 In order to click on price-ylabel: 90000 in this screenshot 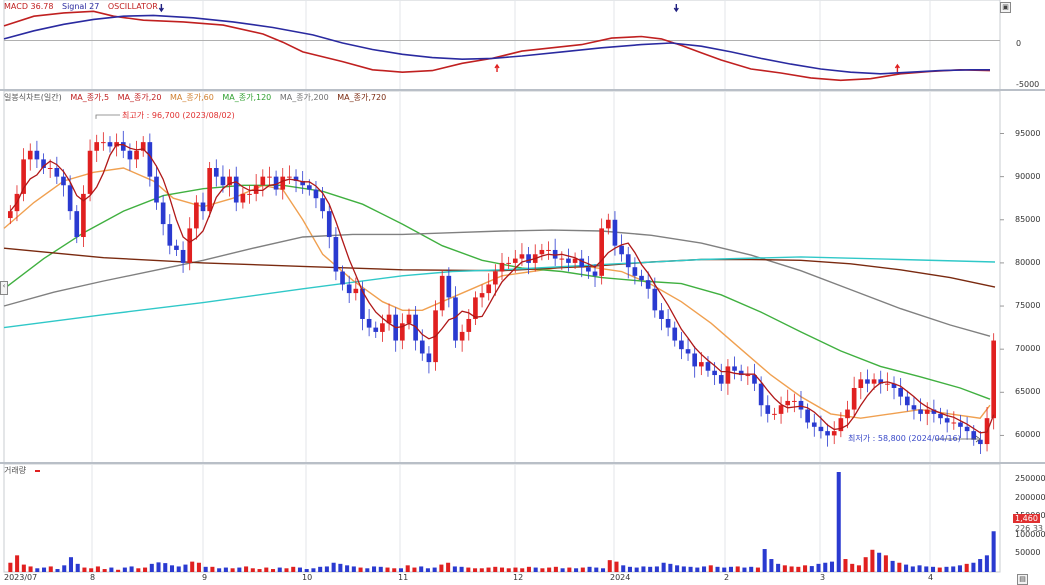, I will do `click(1028, 176)`.